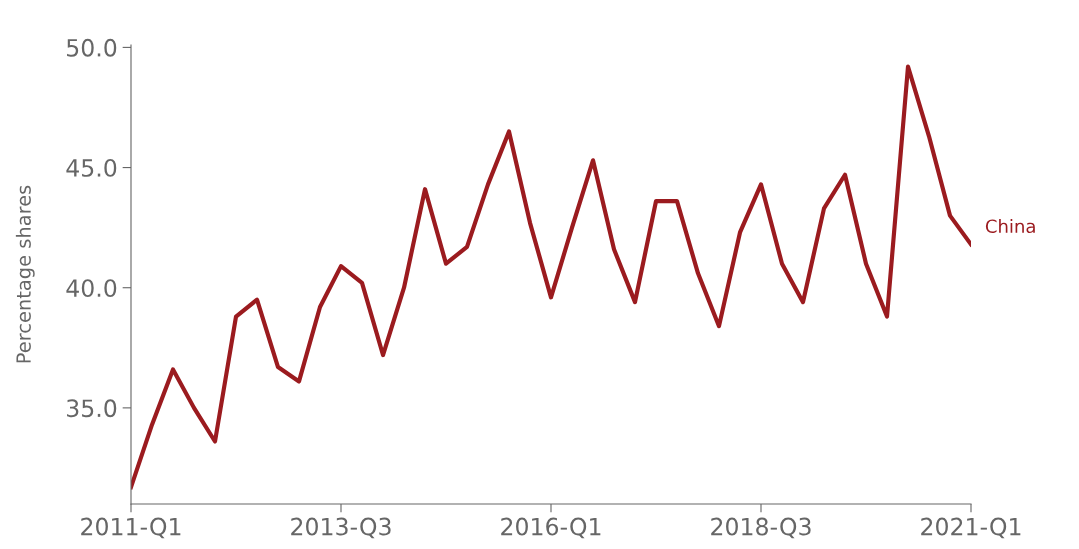 This screenshot has width=1079, height=549. Describe the element at coordinates (92, 408) in the screenshot. I see `y-tick-label: 35.0` at that location.